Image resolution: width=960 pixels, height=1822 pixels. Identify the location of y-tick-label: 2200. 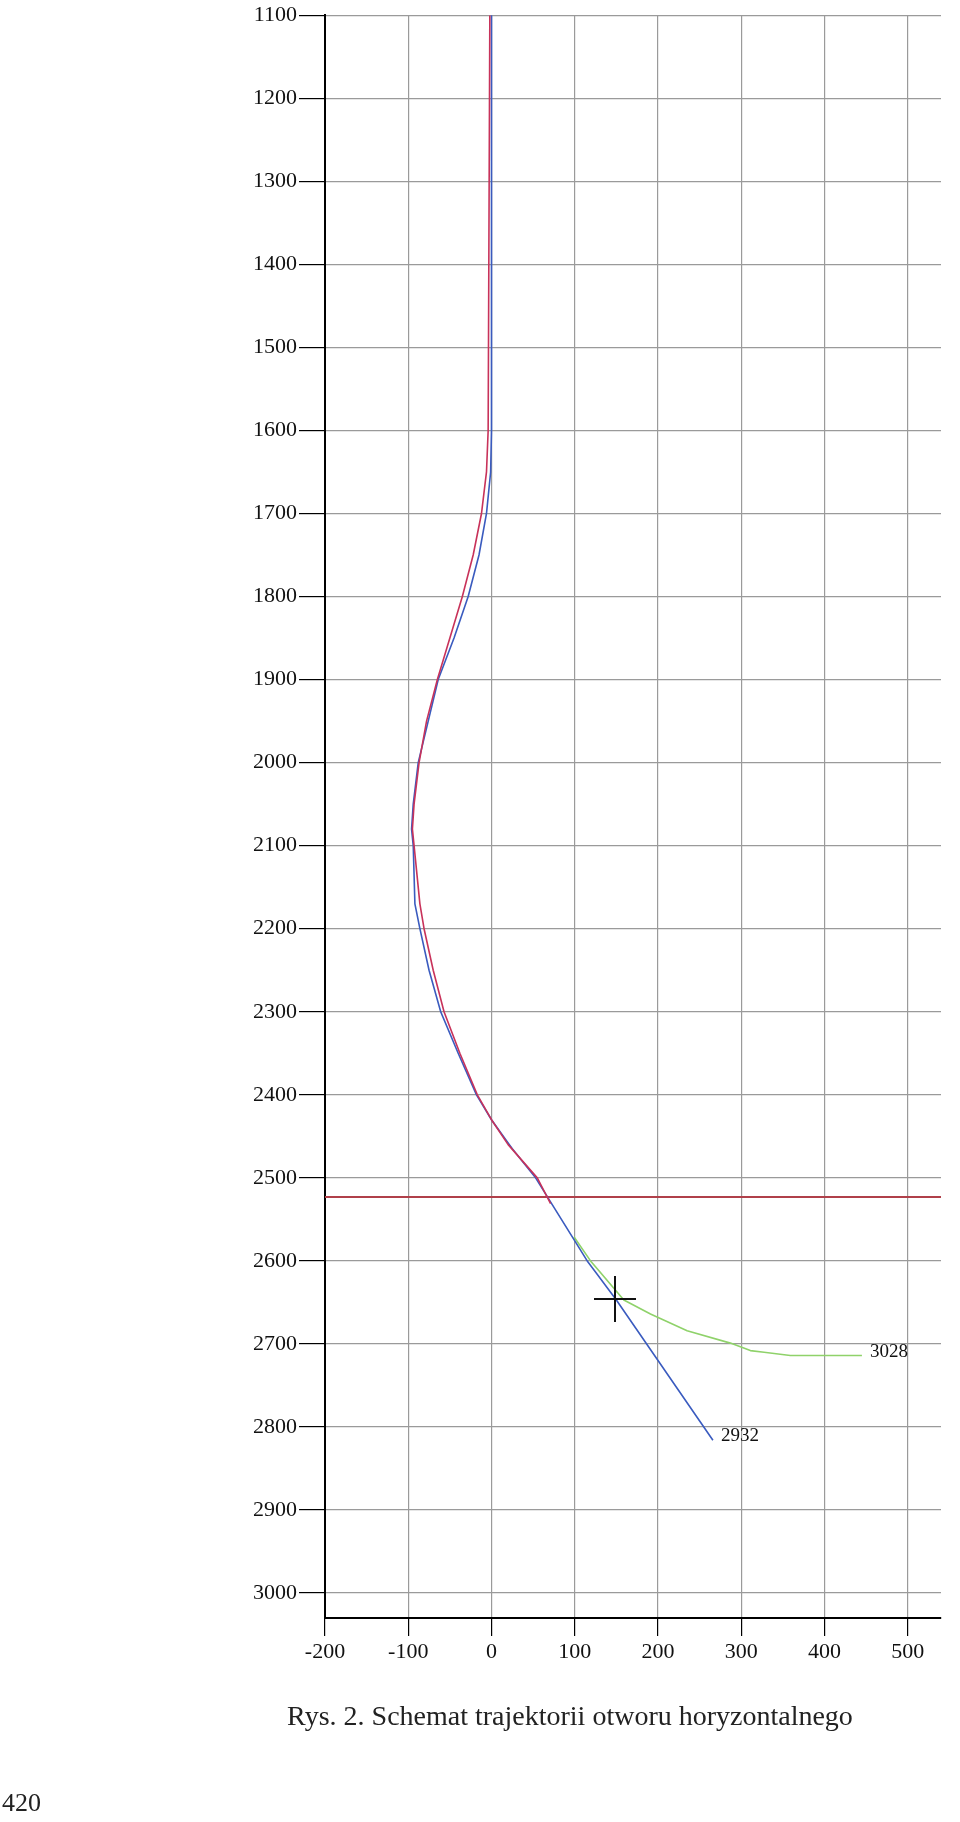
(275, 927).